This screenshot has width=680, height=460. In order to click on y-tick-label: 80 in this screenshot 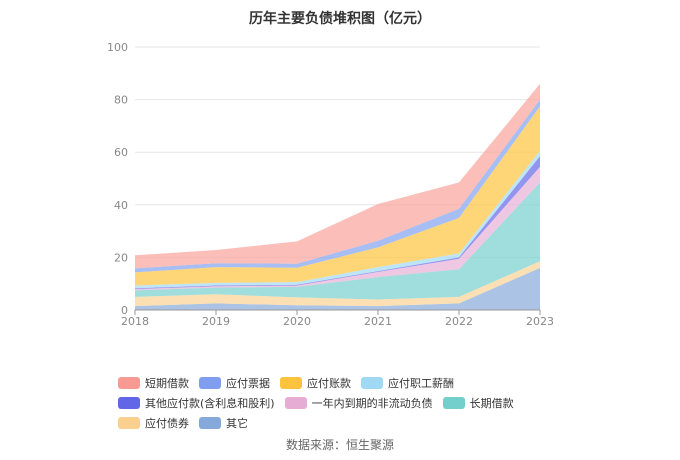, I will do `click(121, 100)`.